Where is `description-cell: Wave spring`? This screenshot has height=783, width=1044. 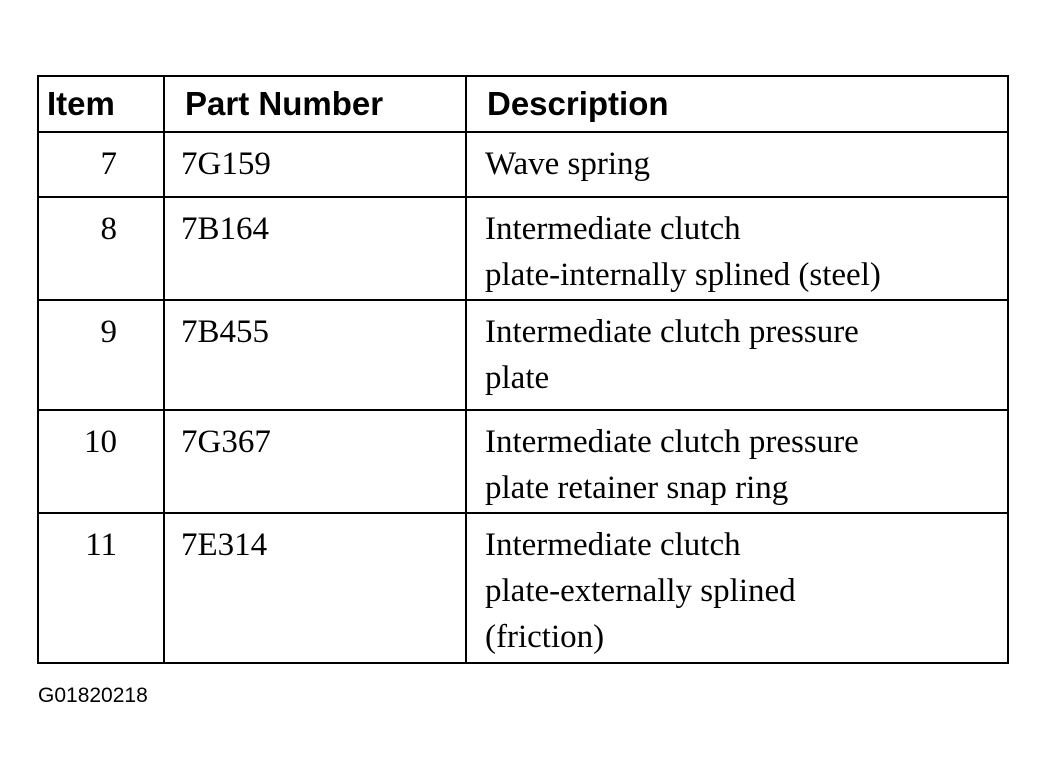
description-cell: Wave spring is located at coordinates (737, 164).